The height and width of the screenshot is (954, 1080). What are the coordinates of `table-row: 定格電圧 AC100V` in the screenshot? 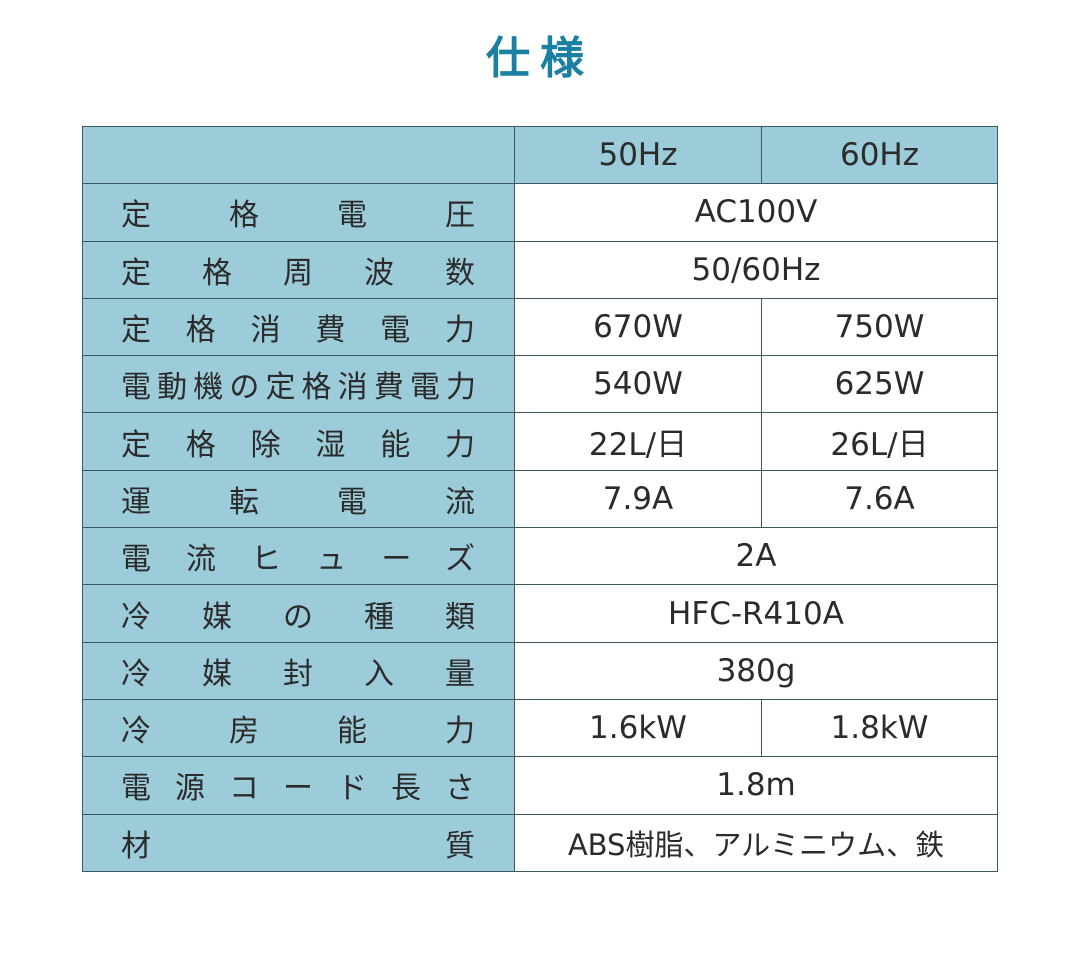 It's located at (540, 212).